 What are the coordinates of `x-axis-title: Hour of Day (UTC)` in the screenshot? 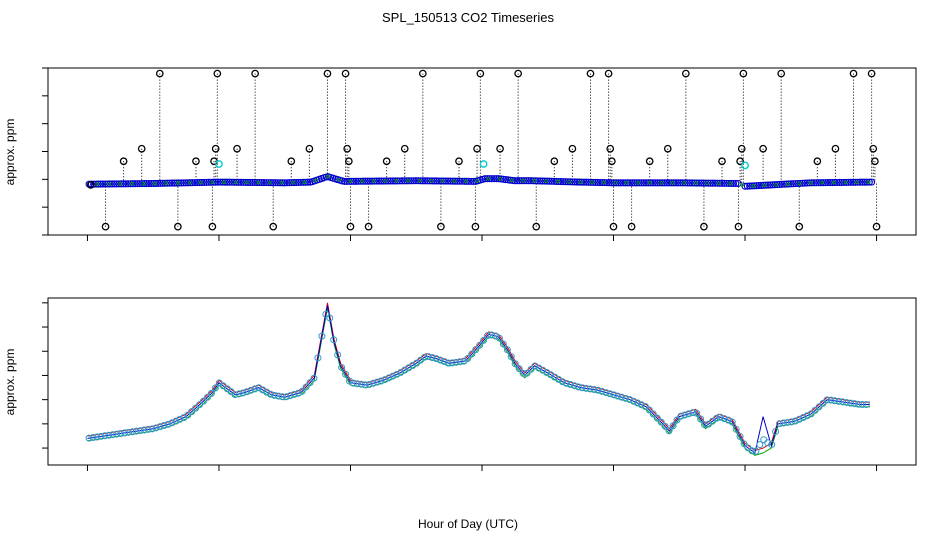 It's located at (468, 524).